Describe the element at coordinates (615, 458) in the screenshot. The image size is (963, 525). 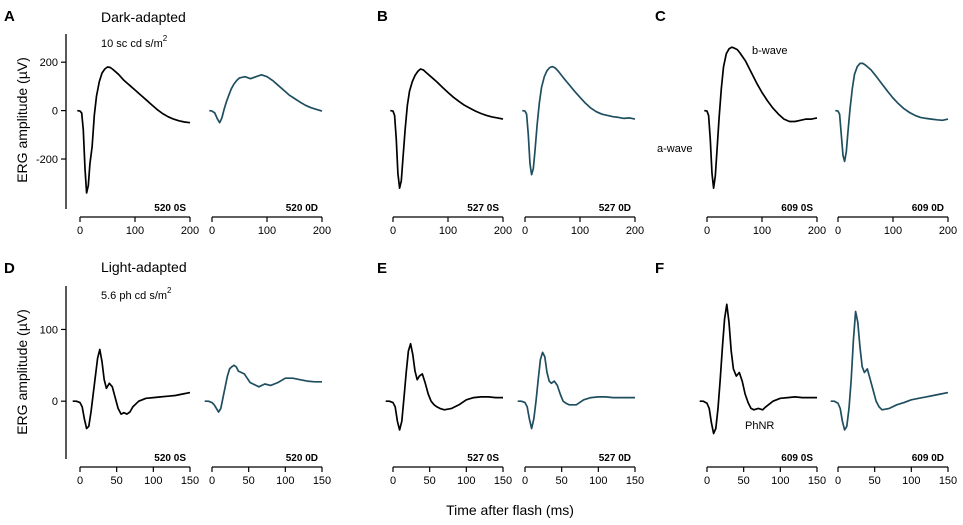
I see `eye-label-e-od: 527 0D` at that location.